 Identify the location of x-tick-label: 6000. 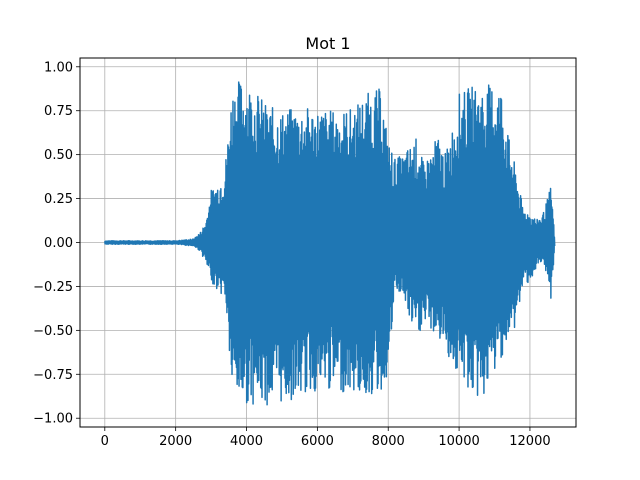
(317, 441).